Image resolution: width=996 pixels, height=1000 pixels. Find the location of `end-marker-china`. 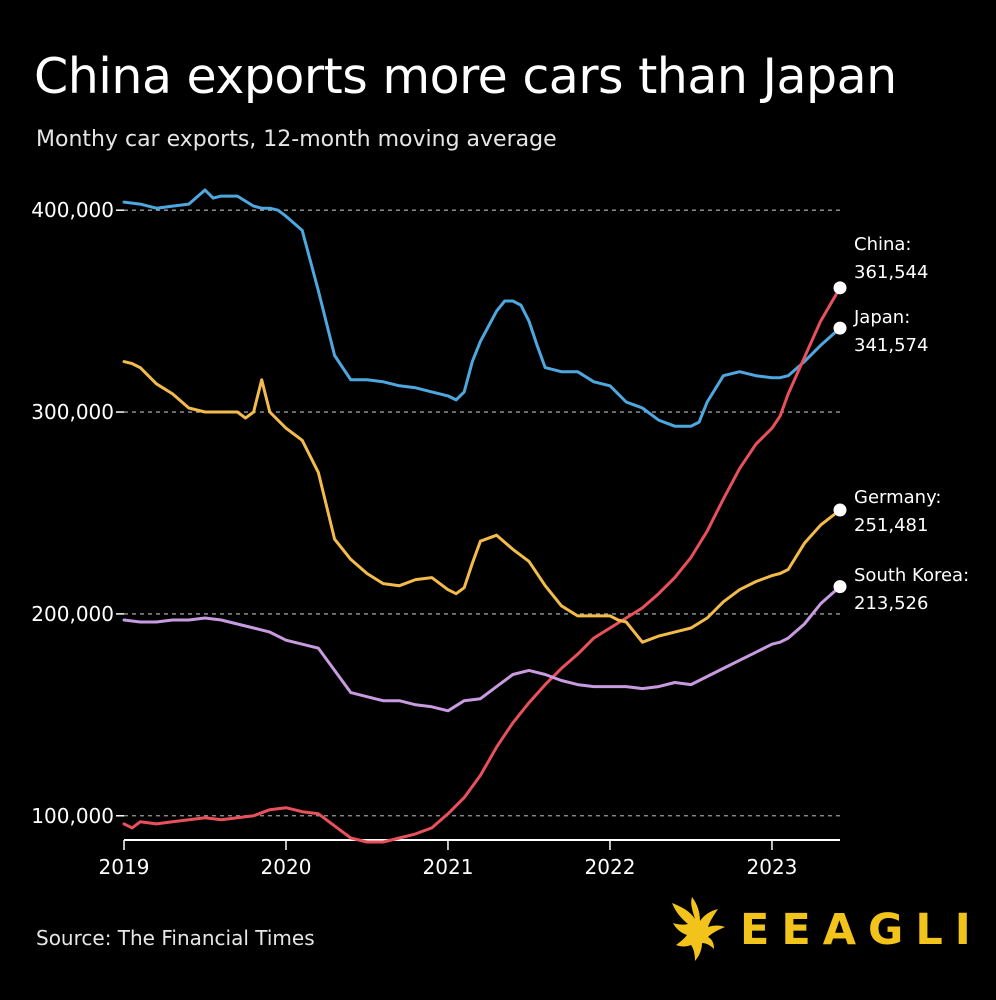

end-marker-china is located at coordinates (840, 288).